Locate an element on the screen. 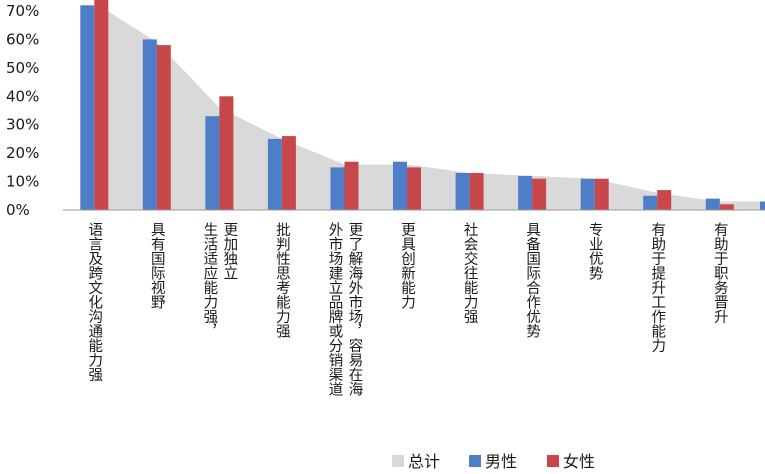 The image size is (765, 474). category-label: 生活适应能力强， is located at coordinates (209, 280).